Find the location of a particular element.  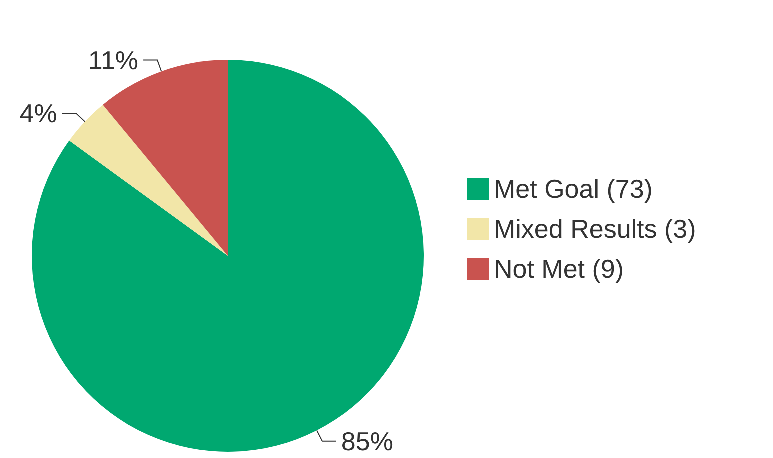

data-label: 11% is located at coordinates (113, 60).